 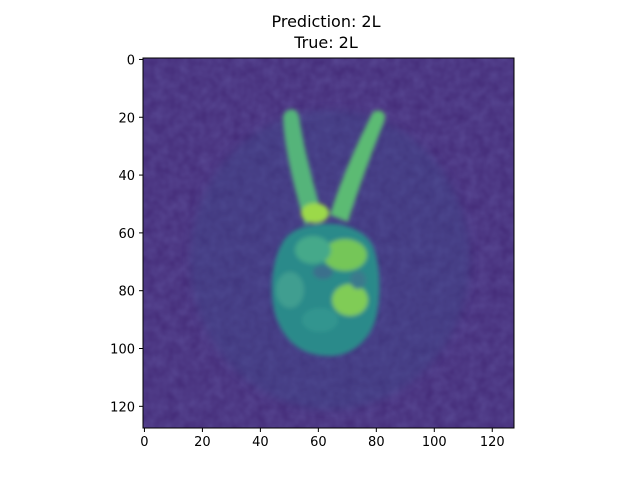 I want to click on x-tick-label: 80, so click(x=376, y=442).